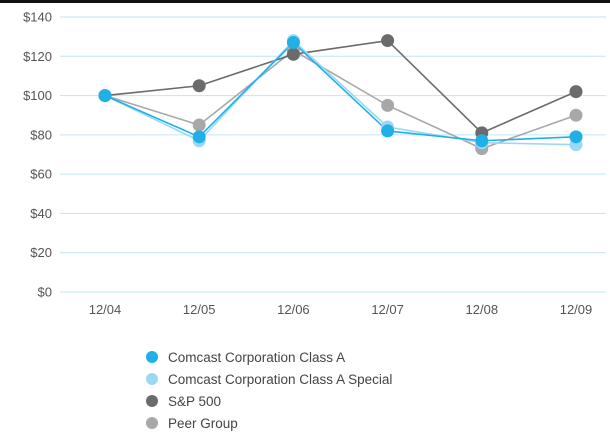  What do you see at coordinates (257, 357) in the screenshot?
I see `legend-label-comcast-class-a: Comcast Corporation Class A` at bounding box center [257, 357].